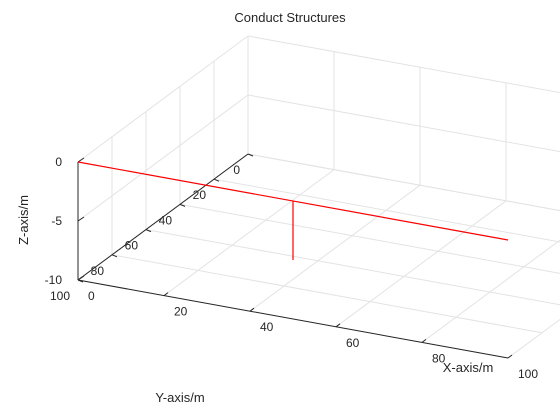 The width and height of the screenshot is (560, 420). Describe the element at coordinates (236, 170) in the screenshot. I see `y-tick-label: 0` at that location.